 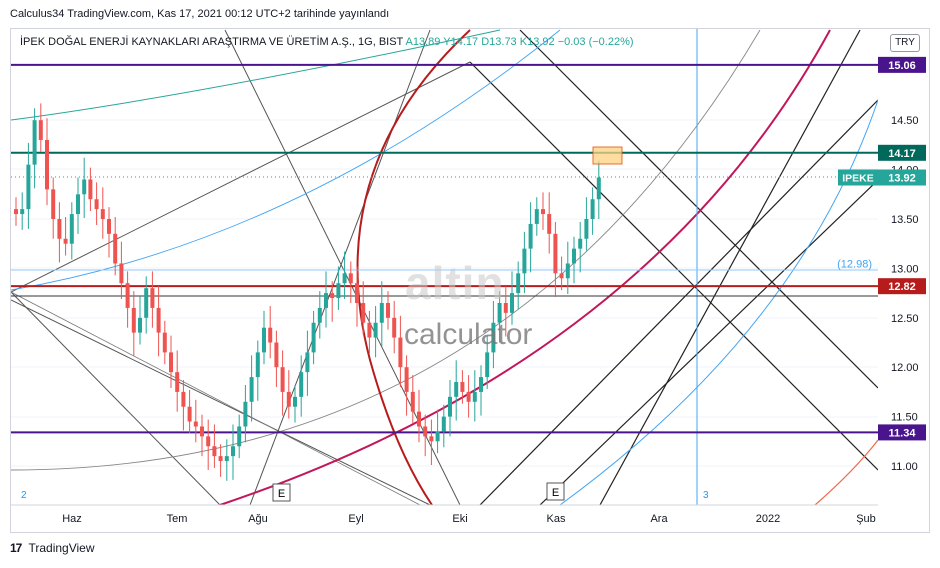 What do you see at coordinates (706, 495) in the screenshot?
I see `marker-number-3: 3` at bounding box center [706, 495].